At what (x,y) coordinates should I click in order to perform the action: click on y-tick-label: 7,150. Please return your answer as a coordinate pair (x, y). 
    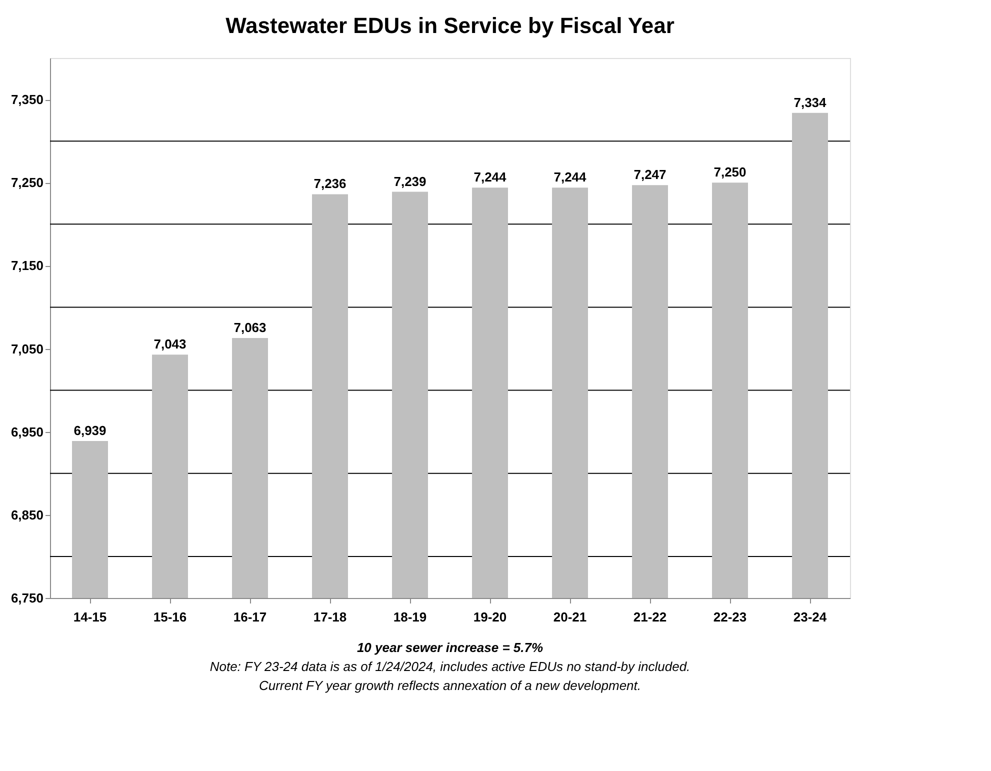
    Looking at the image, I should click on (27, 266).